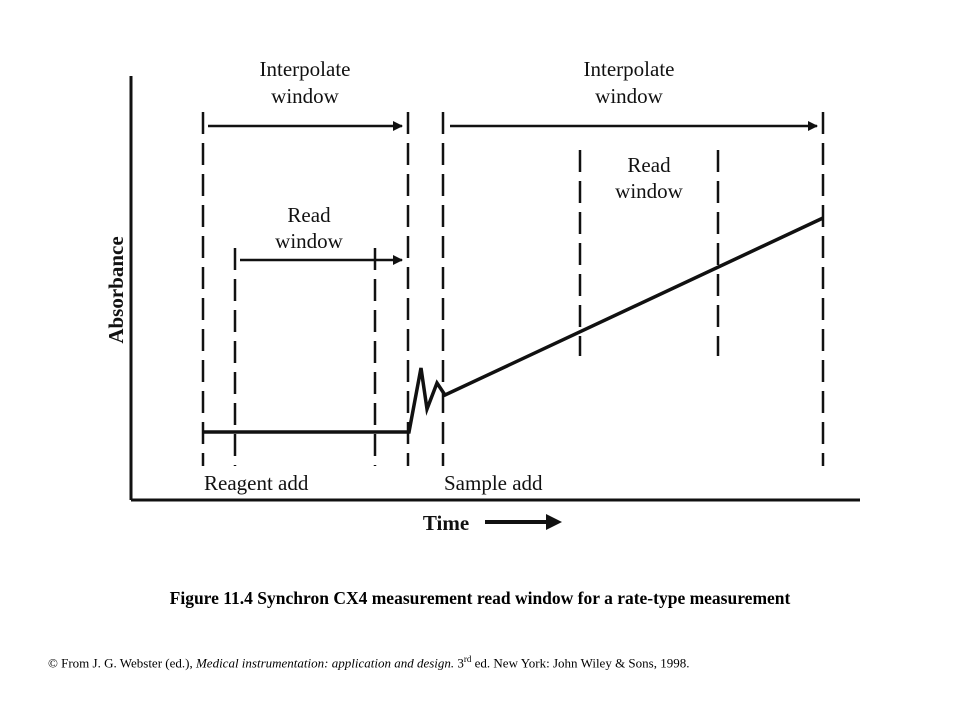 This screenshot has width=960, height=720. What do you see at coordinates (309, 241) in the screenshot?
I see `read-window-left-label-line2: window` at bounding box center [309, 241].